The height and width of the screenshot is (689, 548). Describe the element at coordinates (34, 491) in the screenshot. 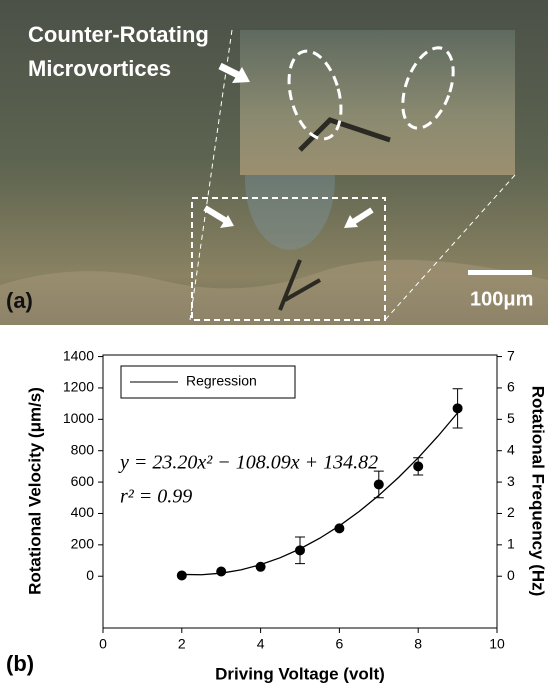

I see `y-axis-title: Rotational Velocity (μm/s)` at that location.